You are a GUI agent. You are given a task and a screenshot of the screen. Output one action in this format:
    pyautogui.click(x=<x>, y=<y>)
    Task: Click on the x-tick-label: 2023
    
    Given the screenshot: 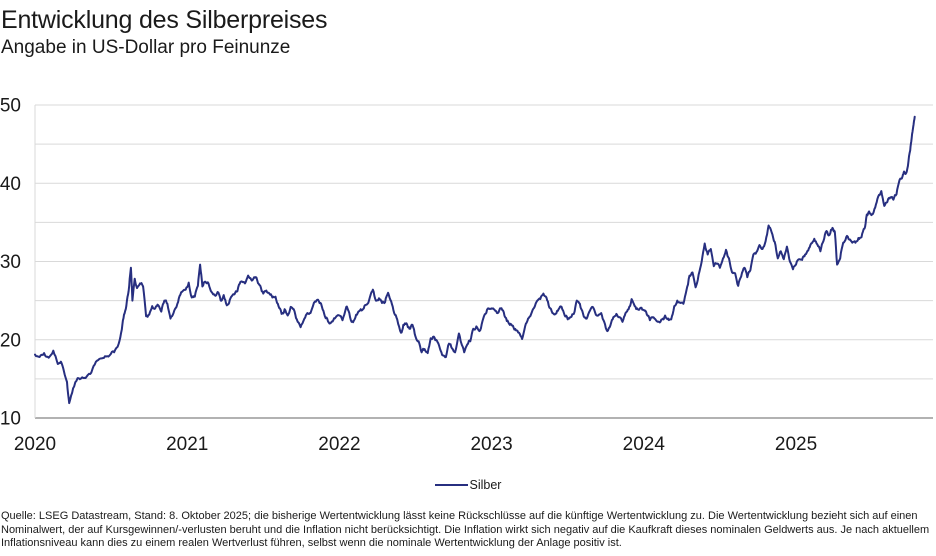 What is the action you would take?
    pyautogui.click(x=491, y=444)
    